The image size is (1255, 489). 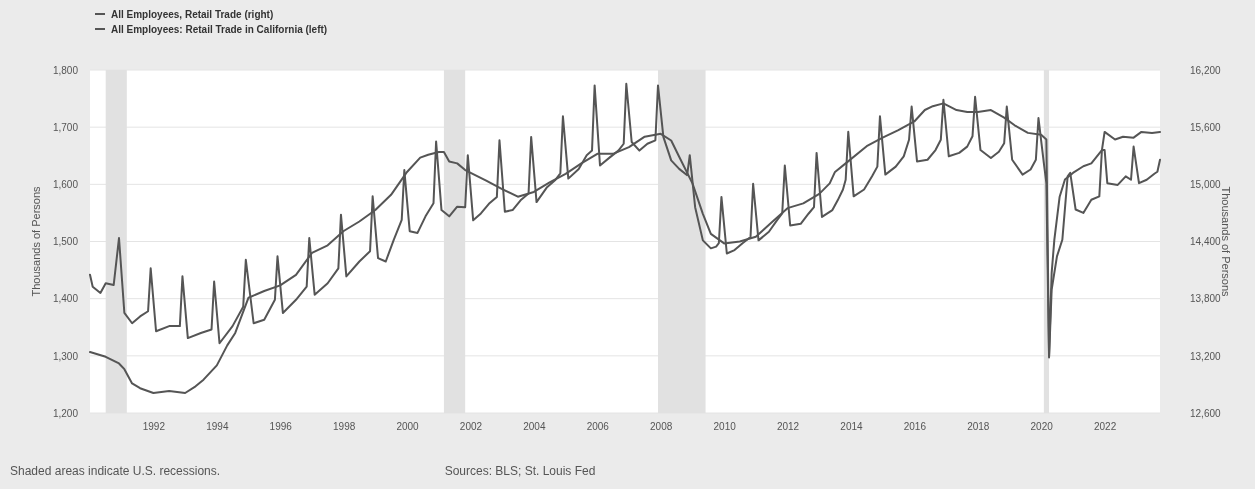 I want to click on x-tick-label: 1992, so click(x=154, y=427).